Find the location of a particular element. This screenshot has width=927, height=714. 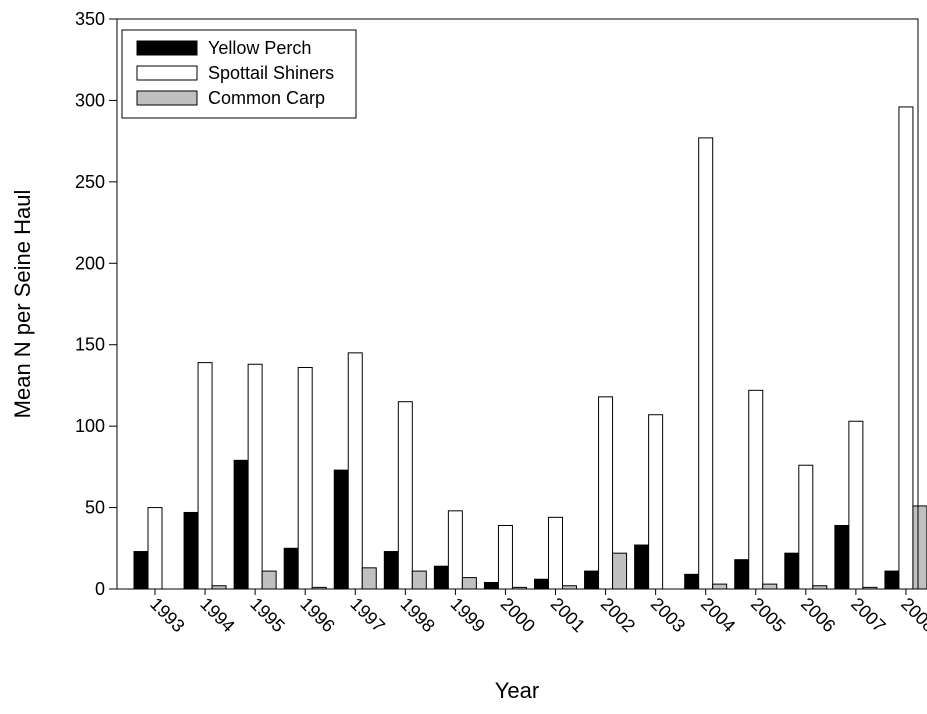

y-tick-label: 100 is located at coordinates (90, 426).